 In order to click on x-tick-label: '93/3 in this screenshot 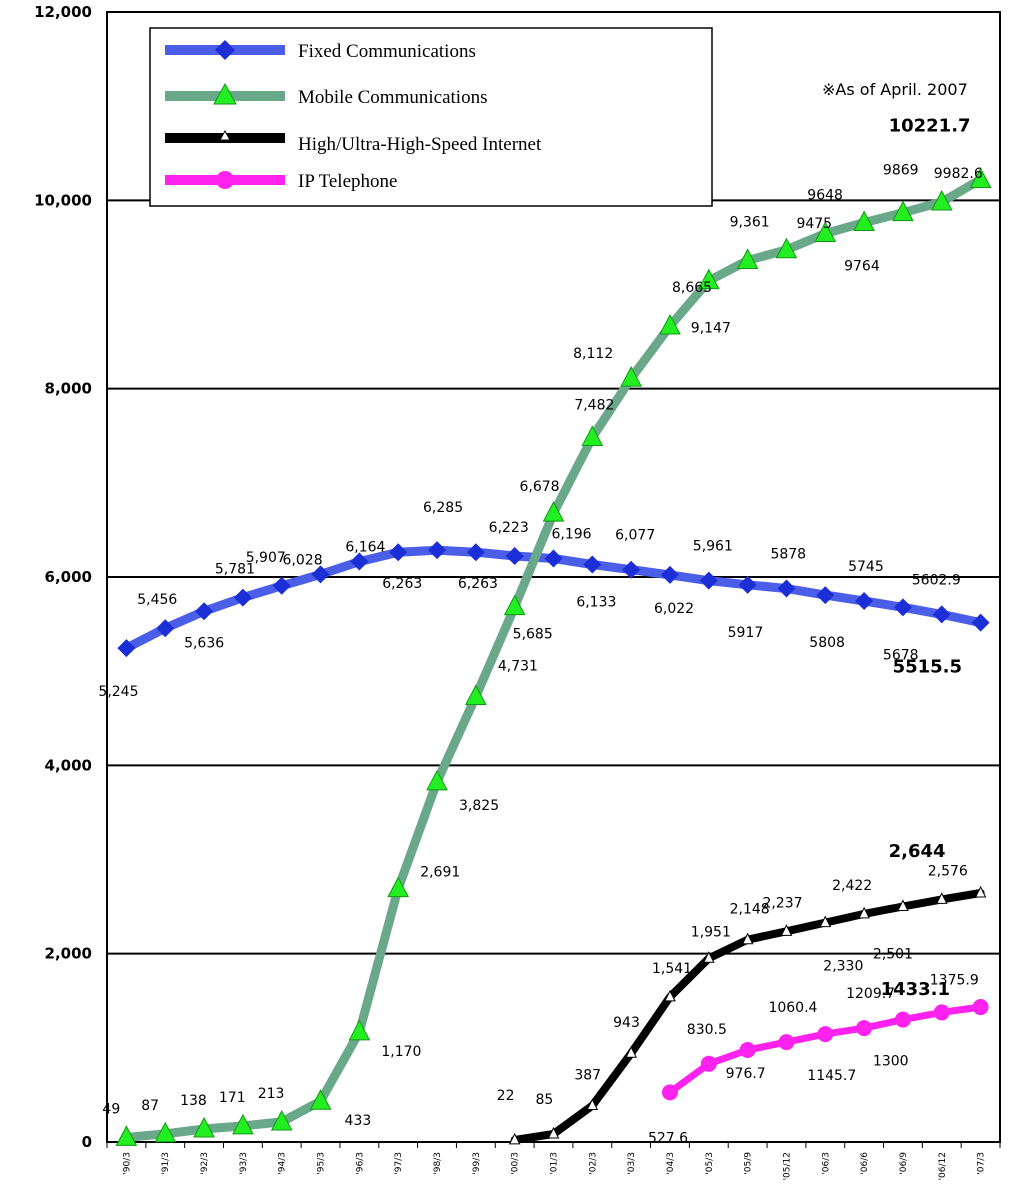, I will do `click(244, 1163)`.